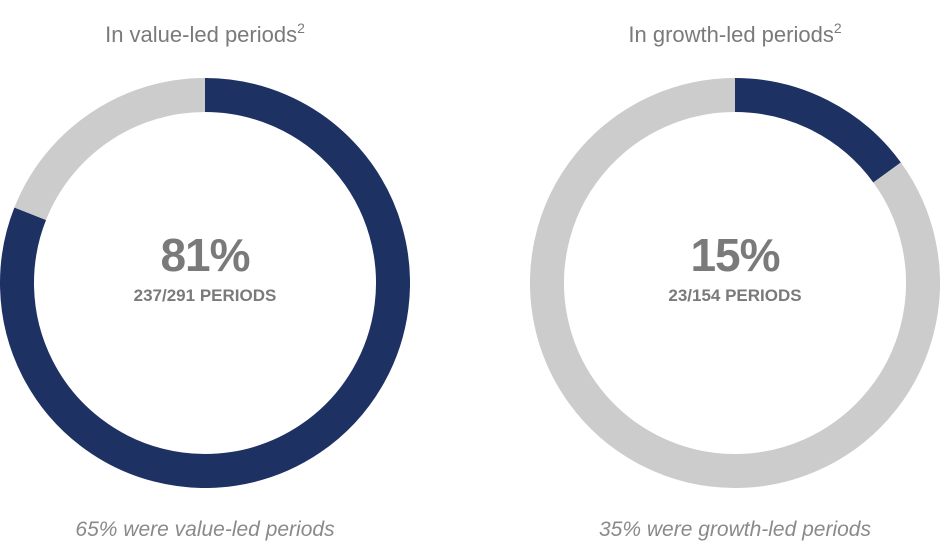  I want to click on chart-title-text: In value-led periods, so click(201, 34).